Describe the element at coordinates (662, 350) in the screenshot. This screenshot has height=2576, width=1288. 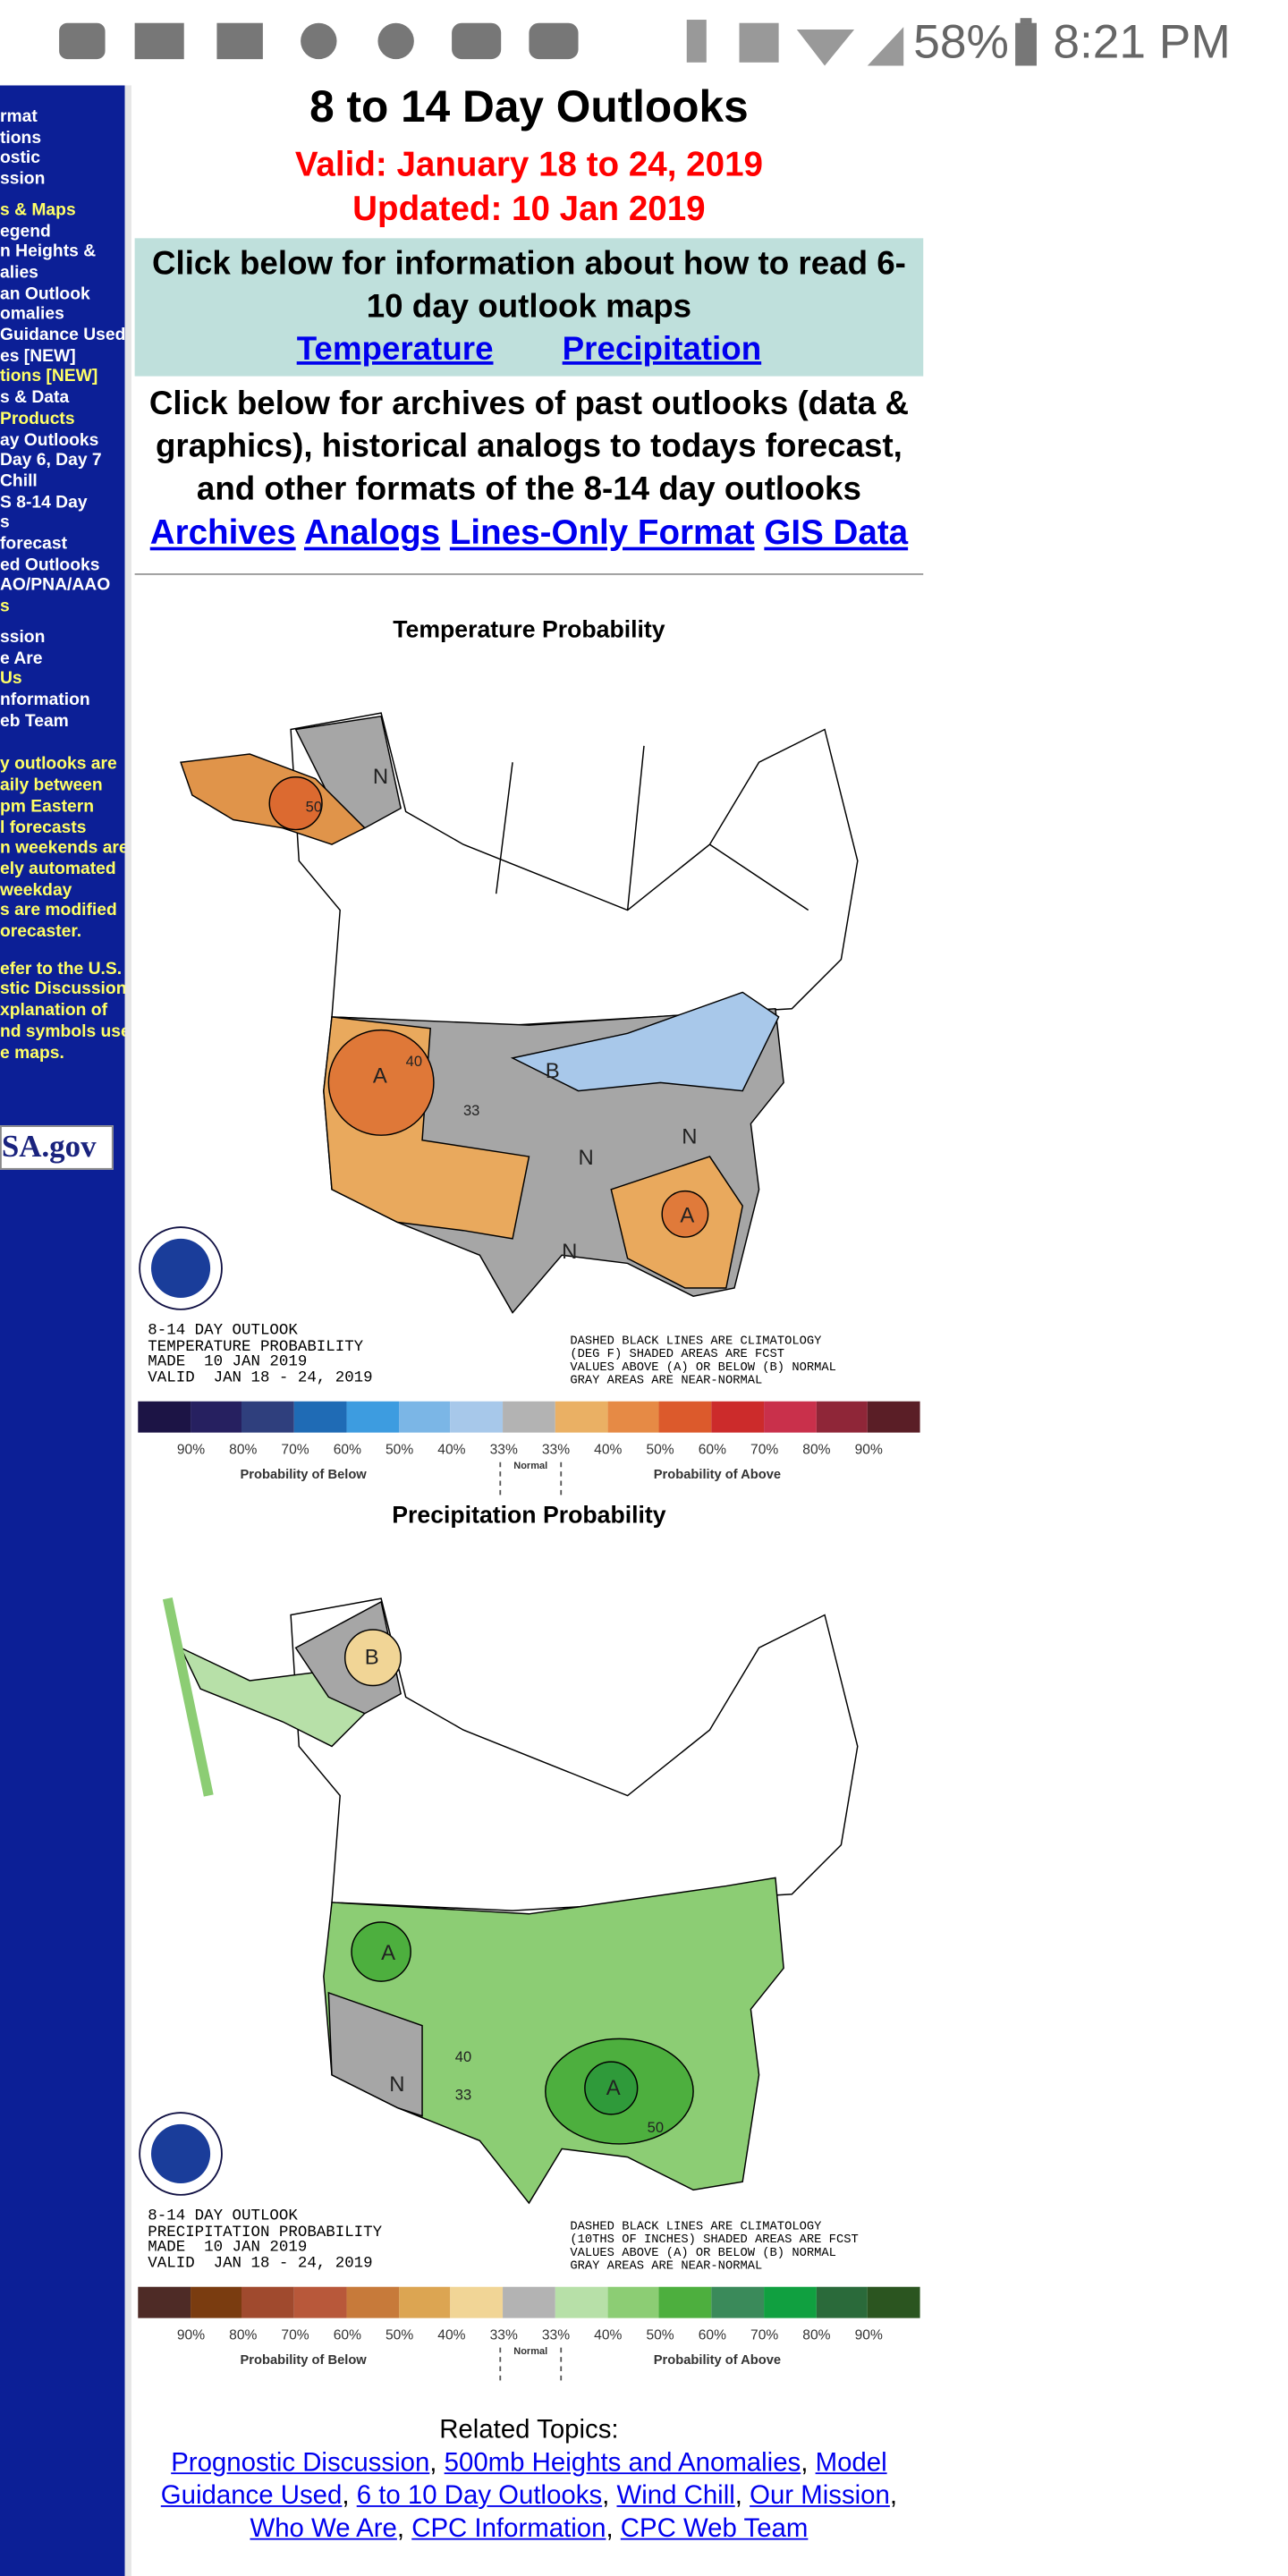
I see `link: Precipitation` at that location.